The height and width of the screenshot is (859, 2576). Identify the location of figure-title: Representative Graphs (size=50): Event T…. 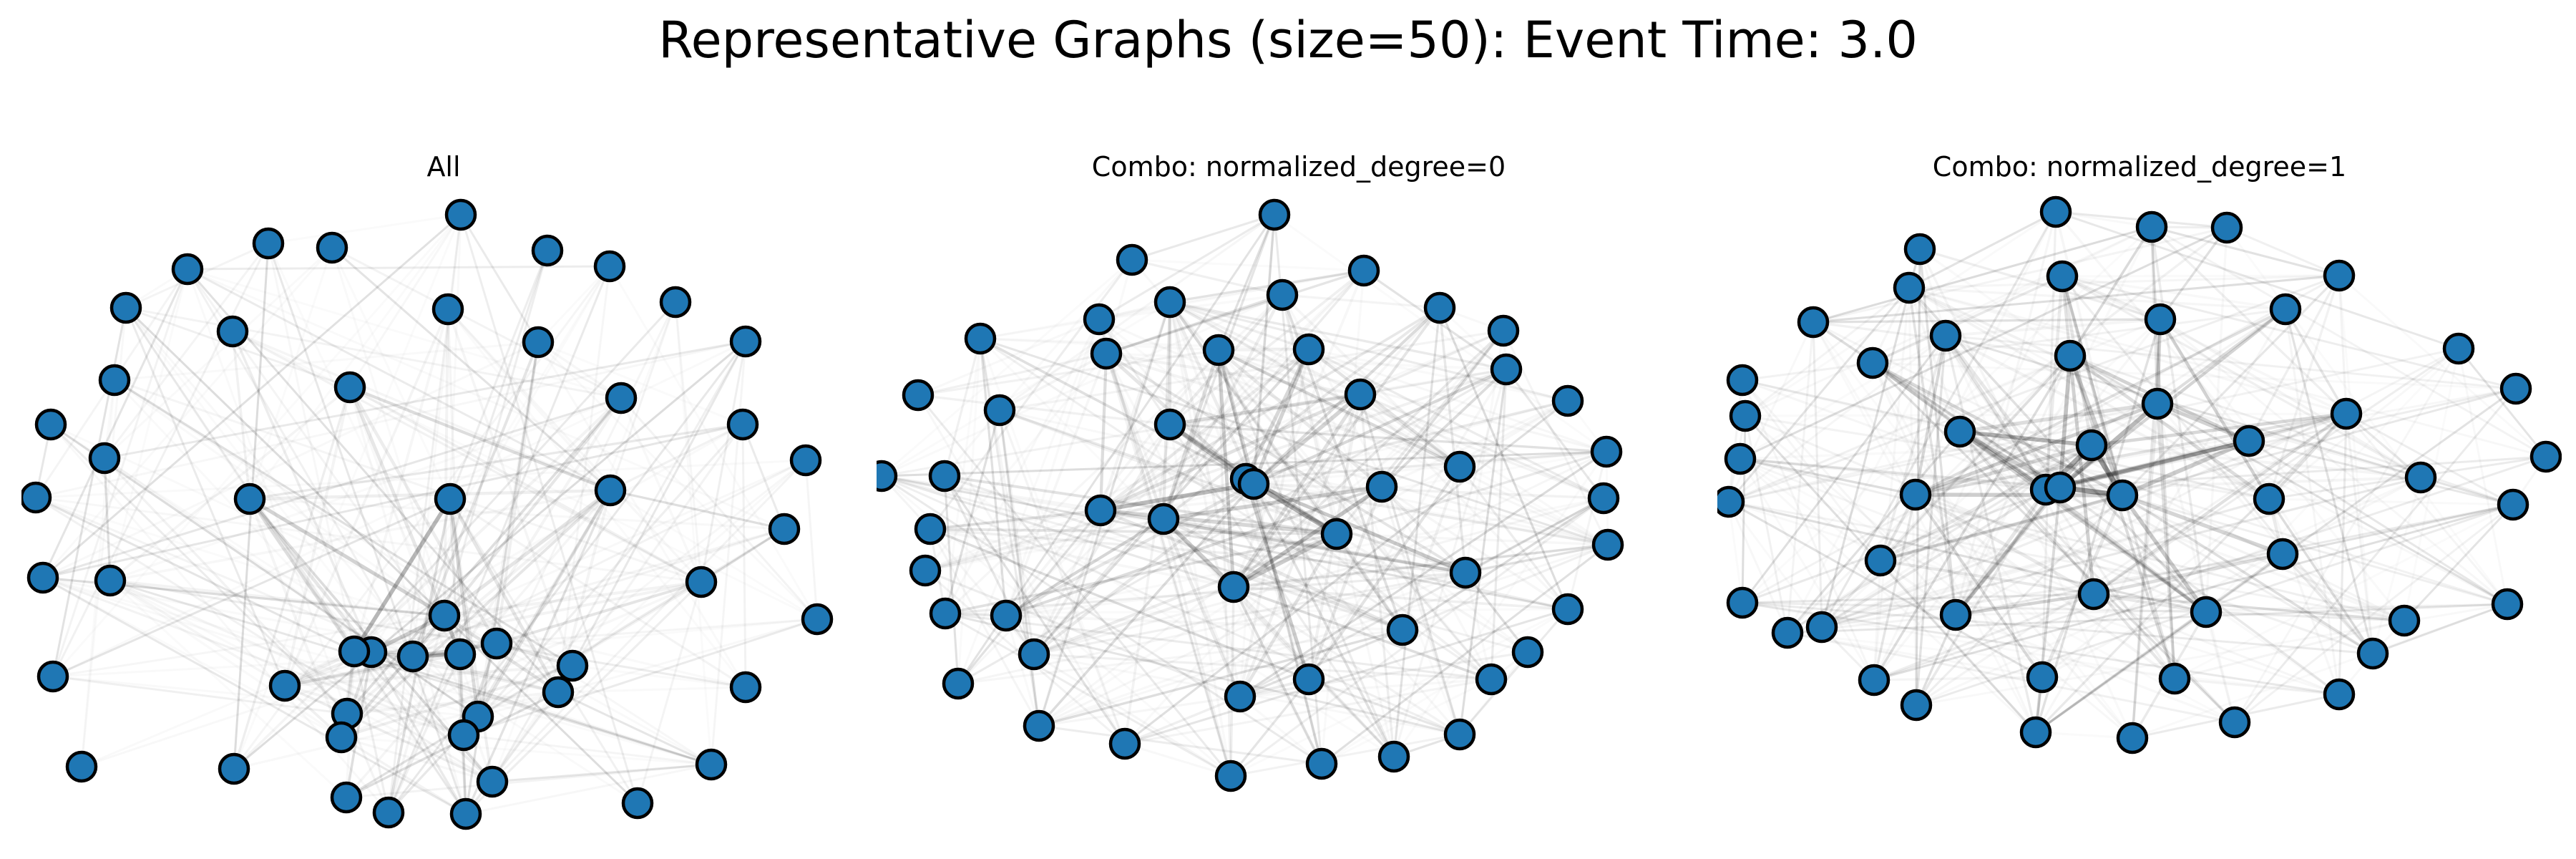
(1288, 40).